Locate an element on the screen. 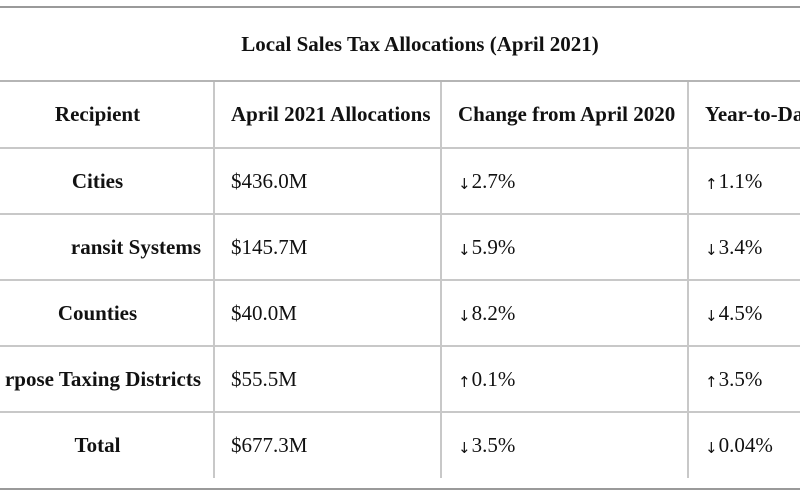 Image resolution: width=800 pixels, height=500 pixels. allocation-cell: $436.0M is located at coordinates (328, 181).